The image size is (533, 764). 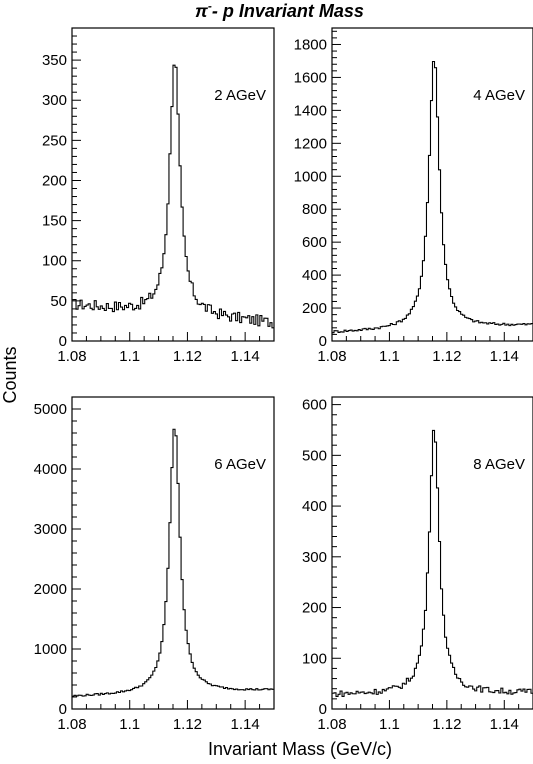 I want to click on y-tick-label: 50, so click(x=58, y=301).